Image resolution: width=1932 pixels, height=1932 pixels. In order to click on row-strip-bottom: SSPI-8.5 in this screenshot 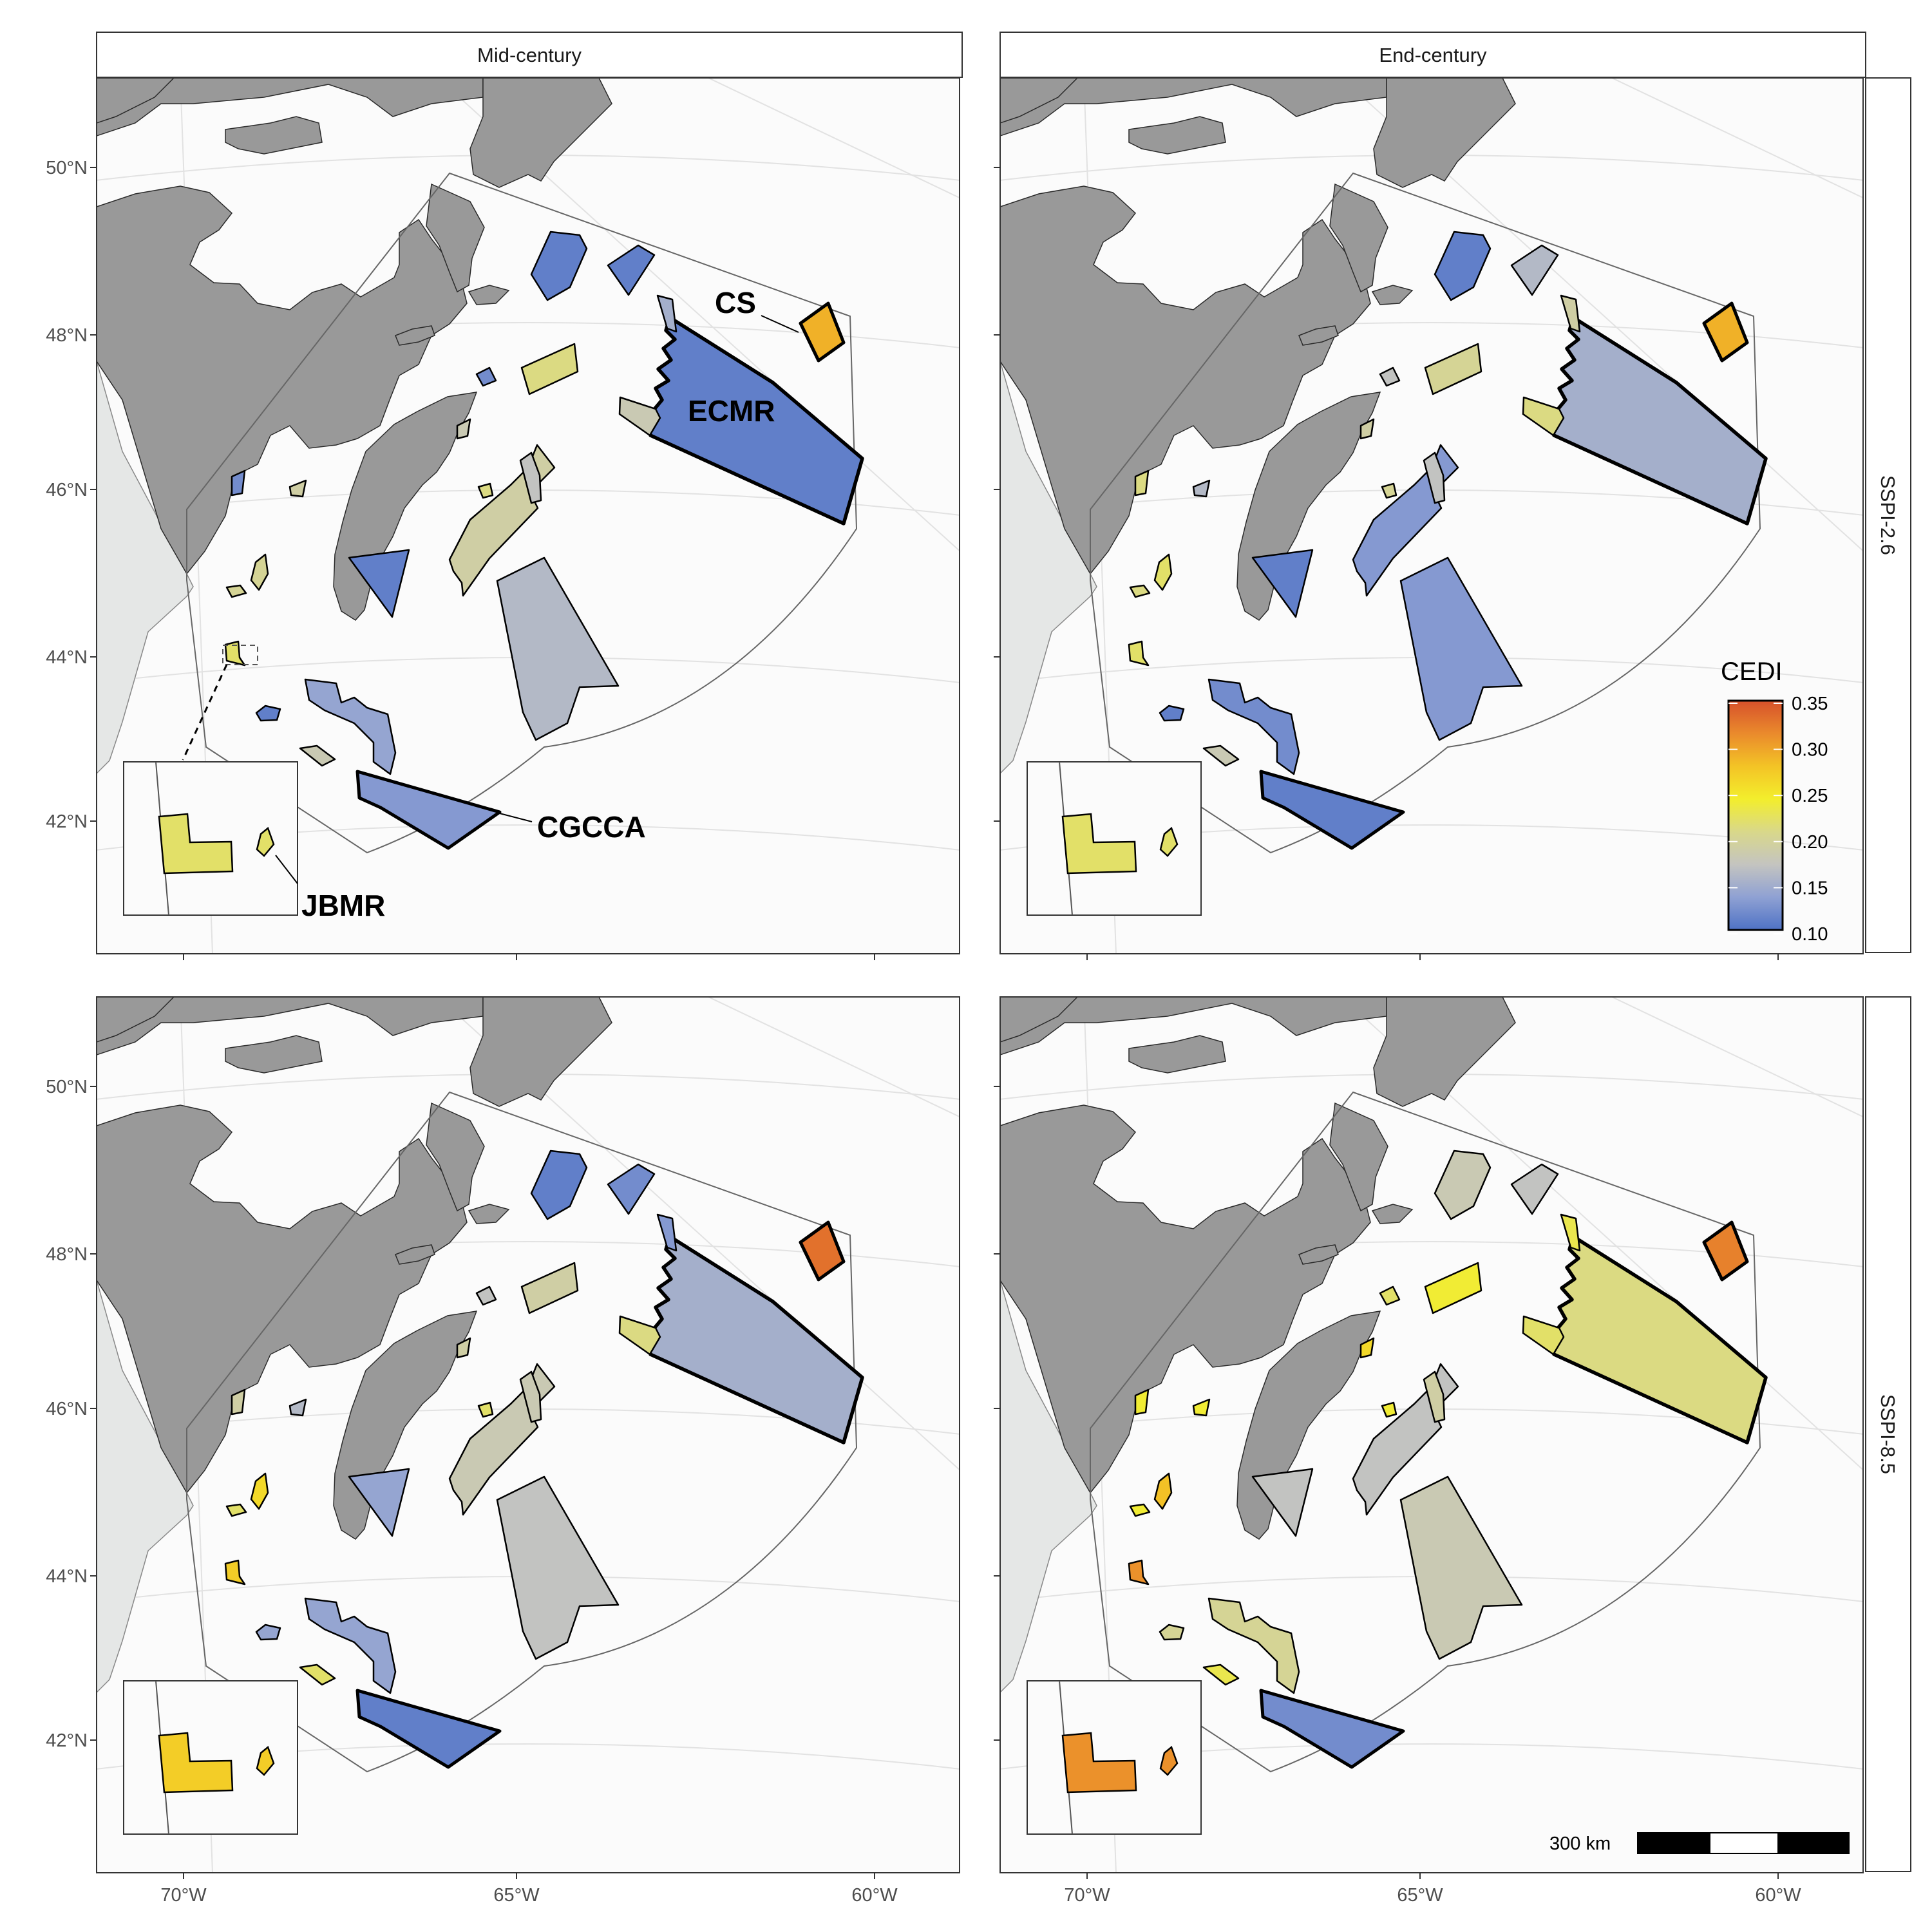, I will do `click(1888, 1434)`.